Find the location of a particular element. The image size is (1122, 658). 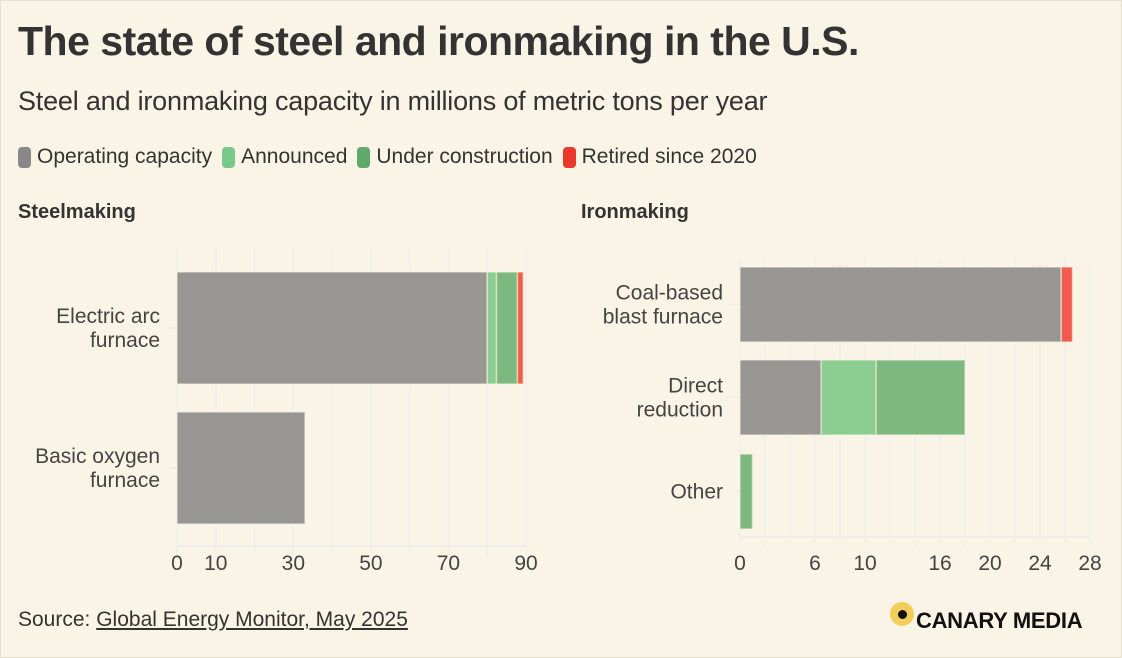

legend-label: Under construction is located at coordinates (464, 156).